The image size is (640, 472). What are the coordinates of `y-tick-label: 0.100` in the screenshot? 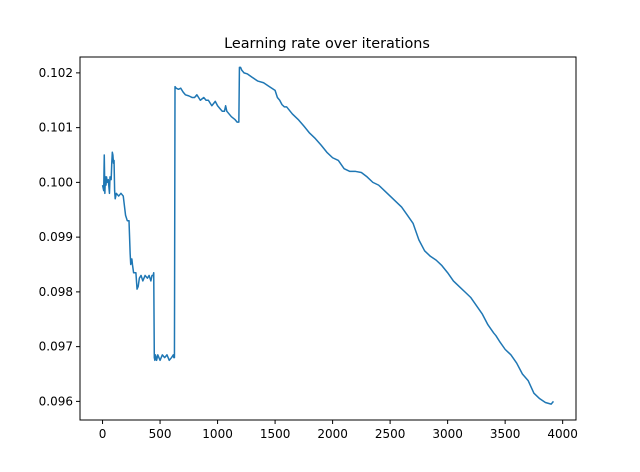 It's located at (56, 182).